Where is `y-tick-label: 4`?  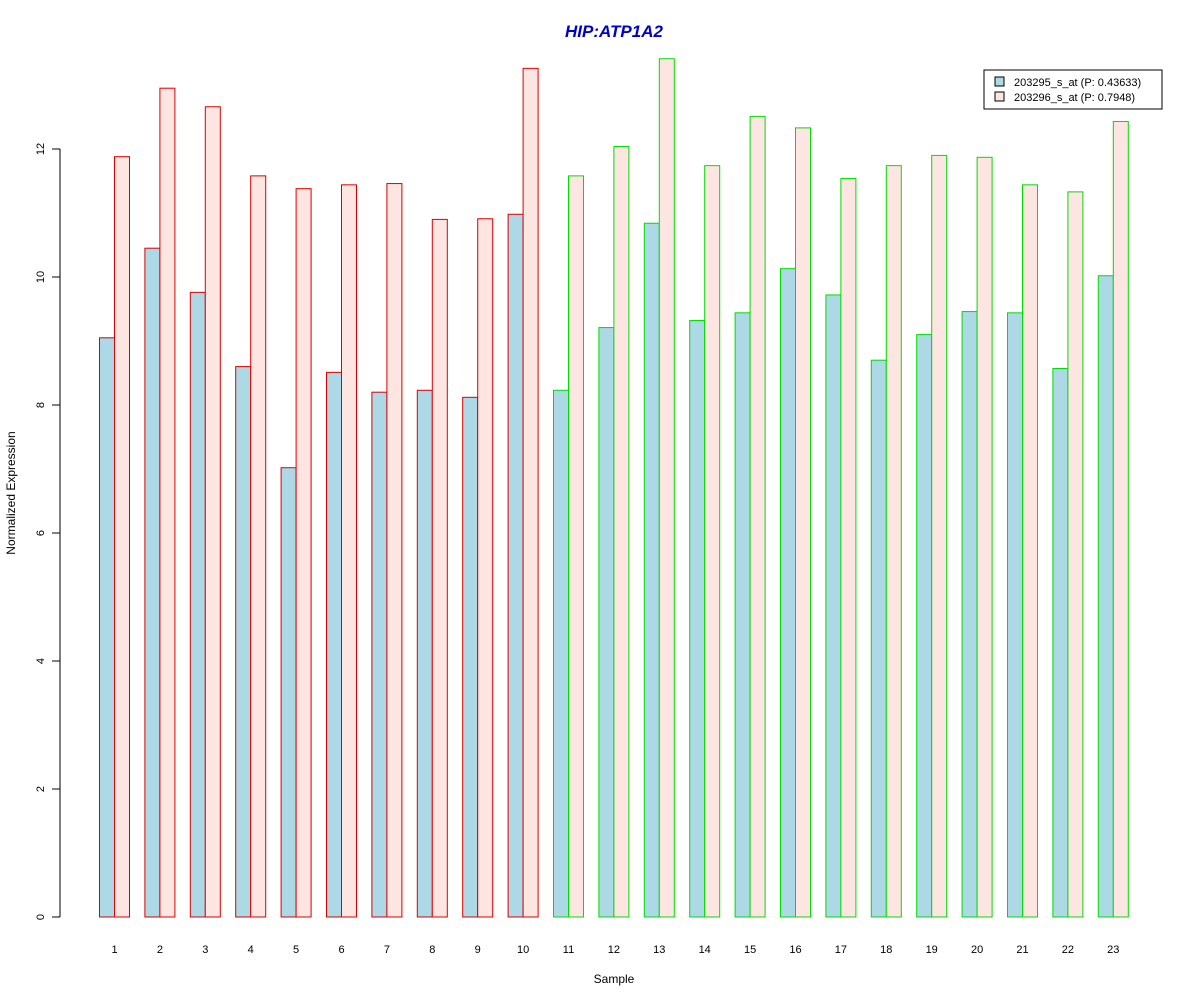
y-tick-label: 4 is located at coordinates (41, 661).